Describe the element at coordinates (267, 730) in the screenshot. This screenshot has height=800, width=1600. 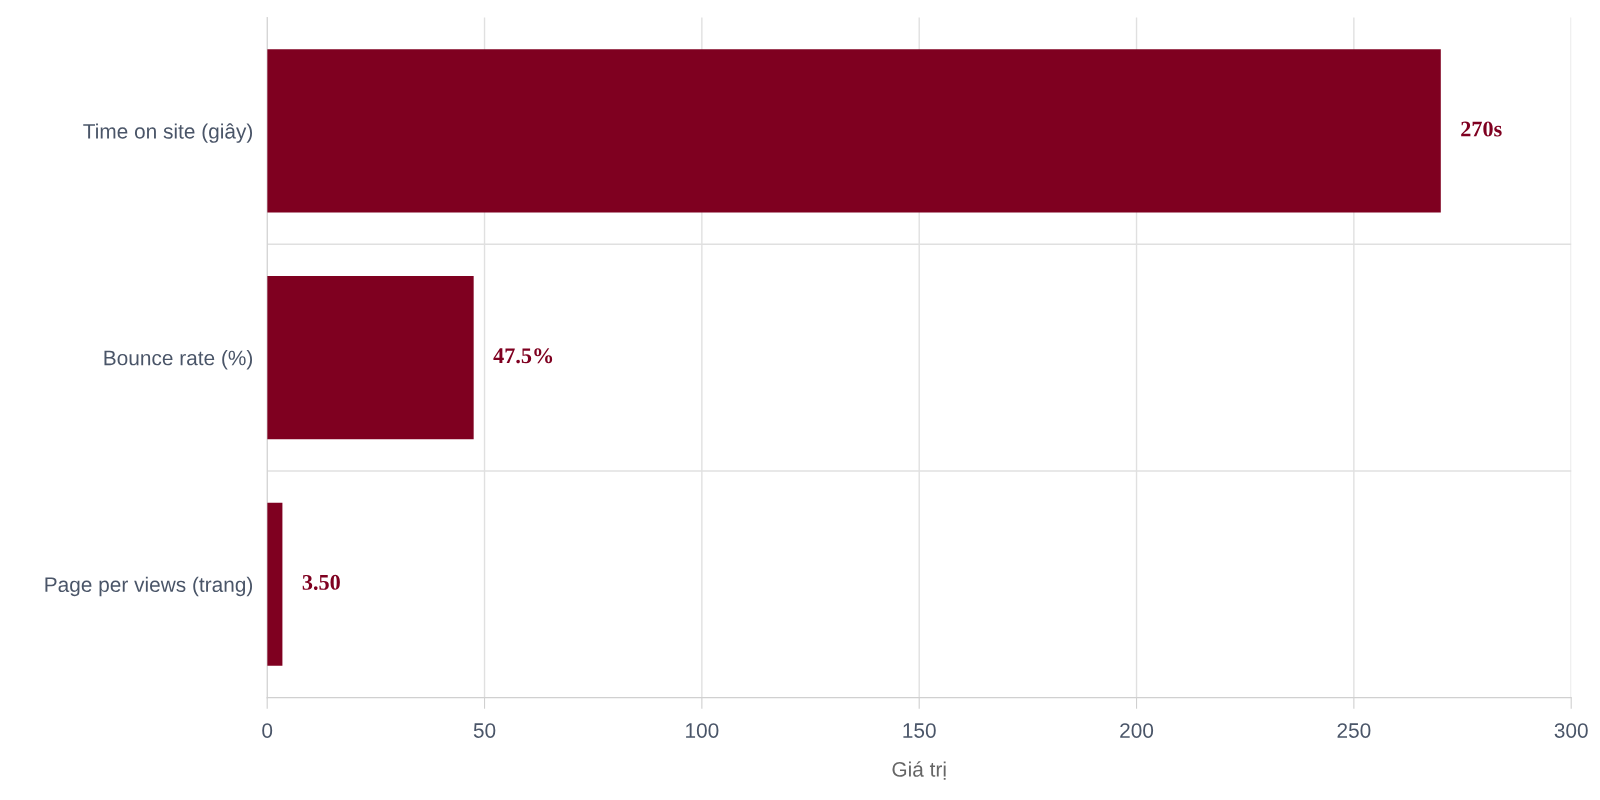
I see `x-tick-label: 0` at that location.